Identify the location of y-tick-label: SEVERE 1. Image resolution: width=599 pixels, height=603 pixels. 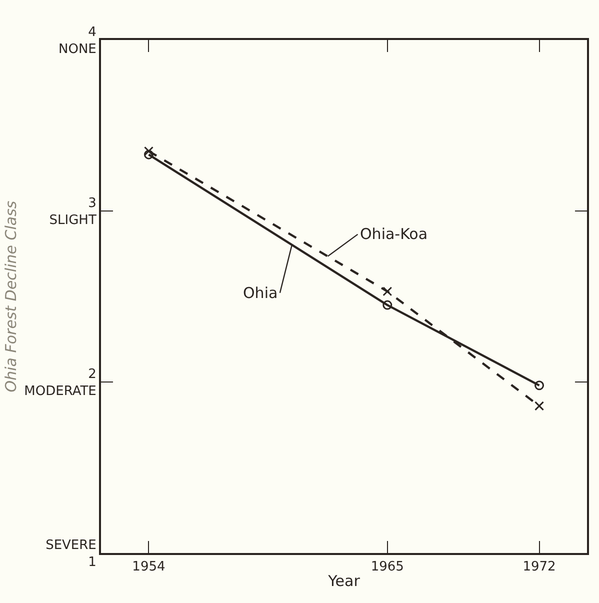
(71, 554).